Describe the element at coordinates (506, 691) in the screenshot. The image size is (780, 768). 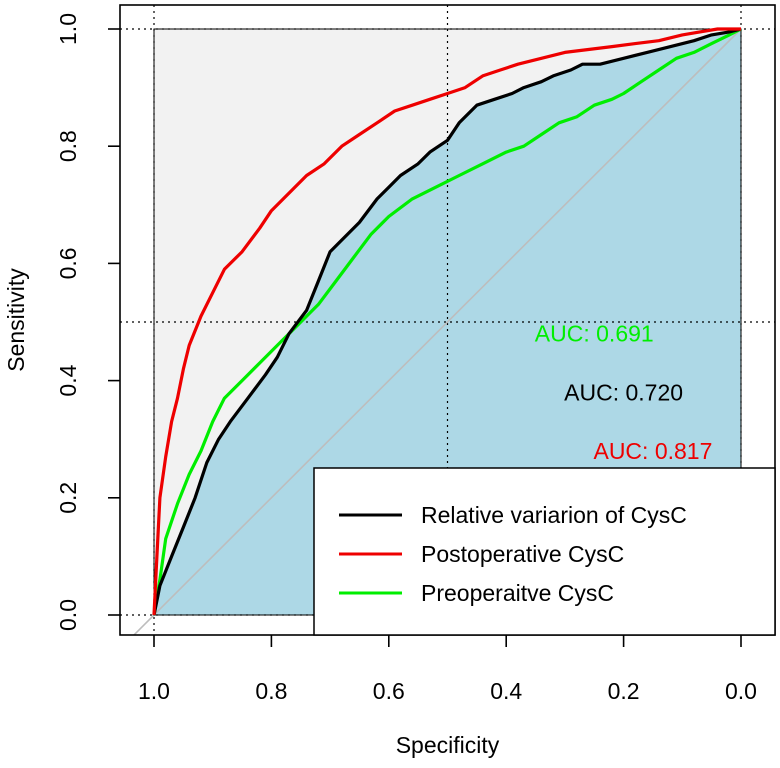
I see `x-tick-label: 0.4` at that location.